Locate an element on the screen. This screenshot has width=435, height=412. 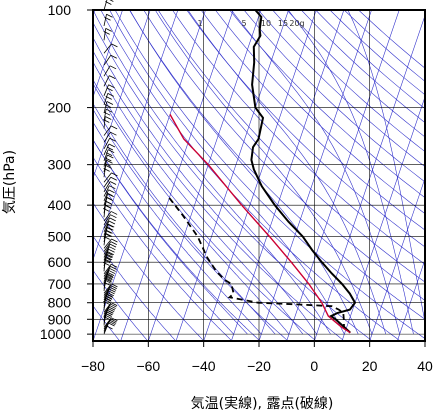
mixing-ratio-label: 1 is located at coordinates (199, 23).